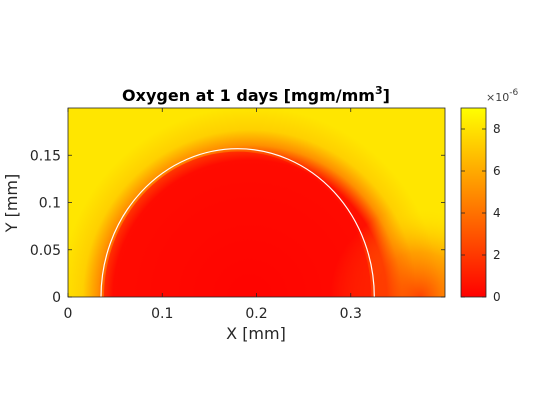  What do you see at coordinates (497, 97) in the screenshot?
I see `colorbar-exponent-base: ×10` at bounding box center [497, 97].